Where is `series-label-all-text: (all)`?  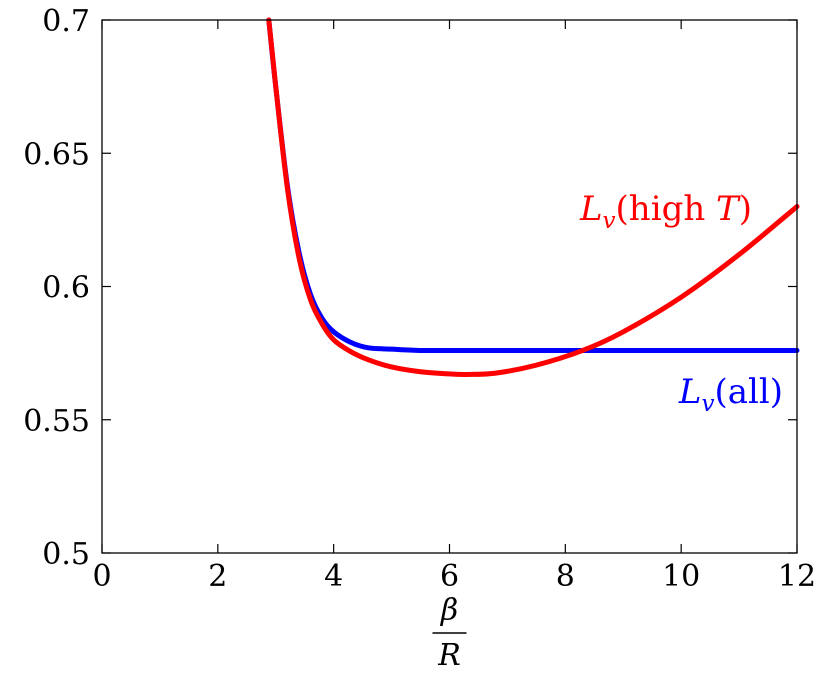 series-label-all-text: (all) is located at coordinates (748, 392).